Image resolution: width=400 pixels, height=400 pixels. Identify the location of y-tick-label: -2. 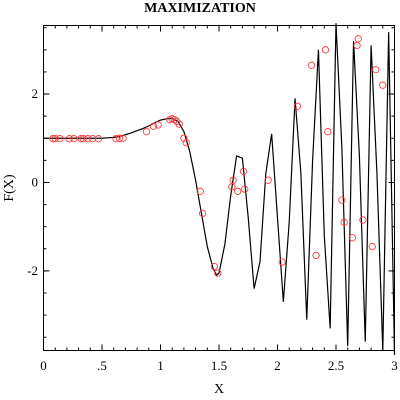
(32, 270).